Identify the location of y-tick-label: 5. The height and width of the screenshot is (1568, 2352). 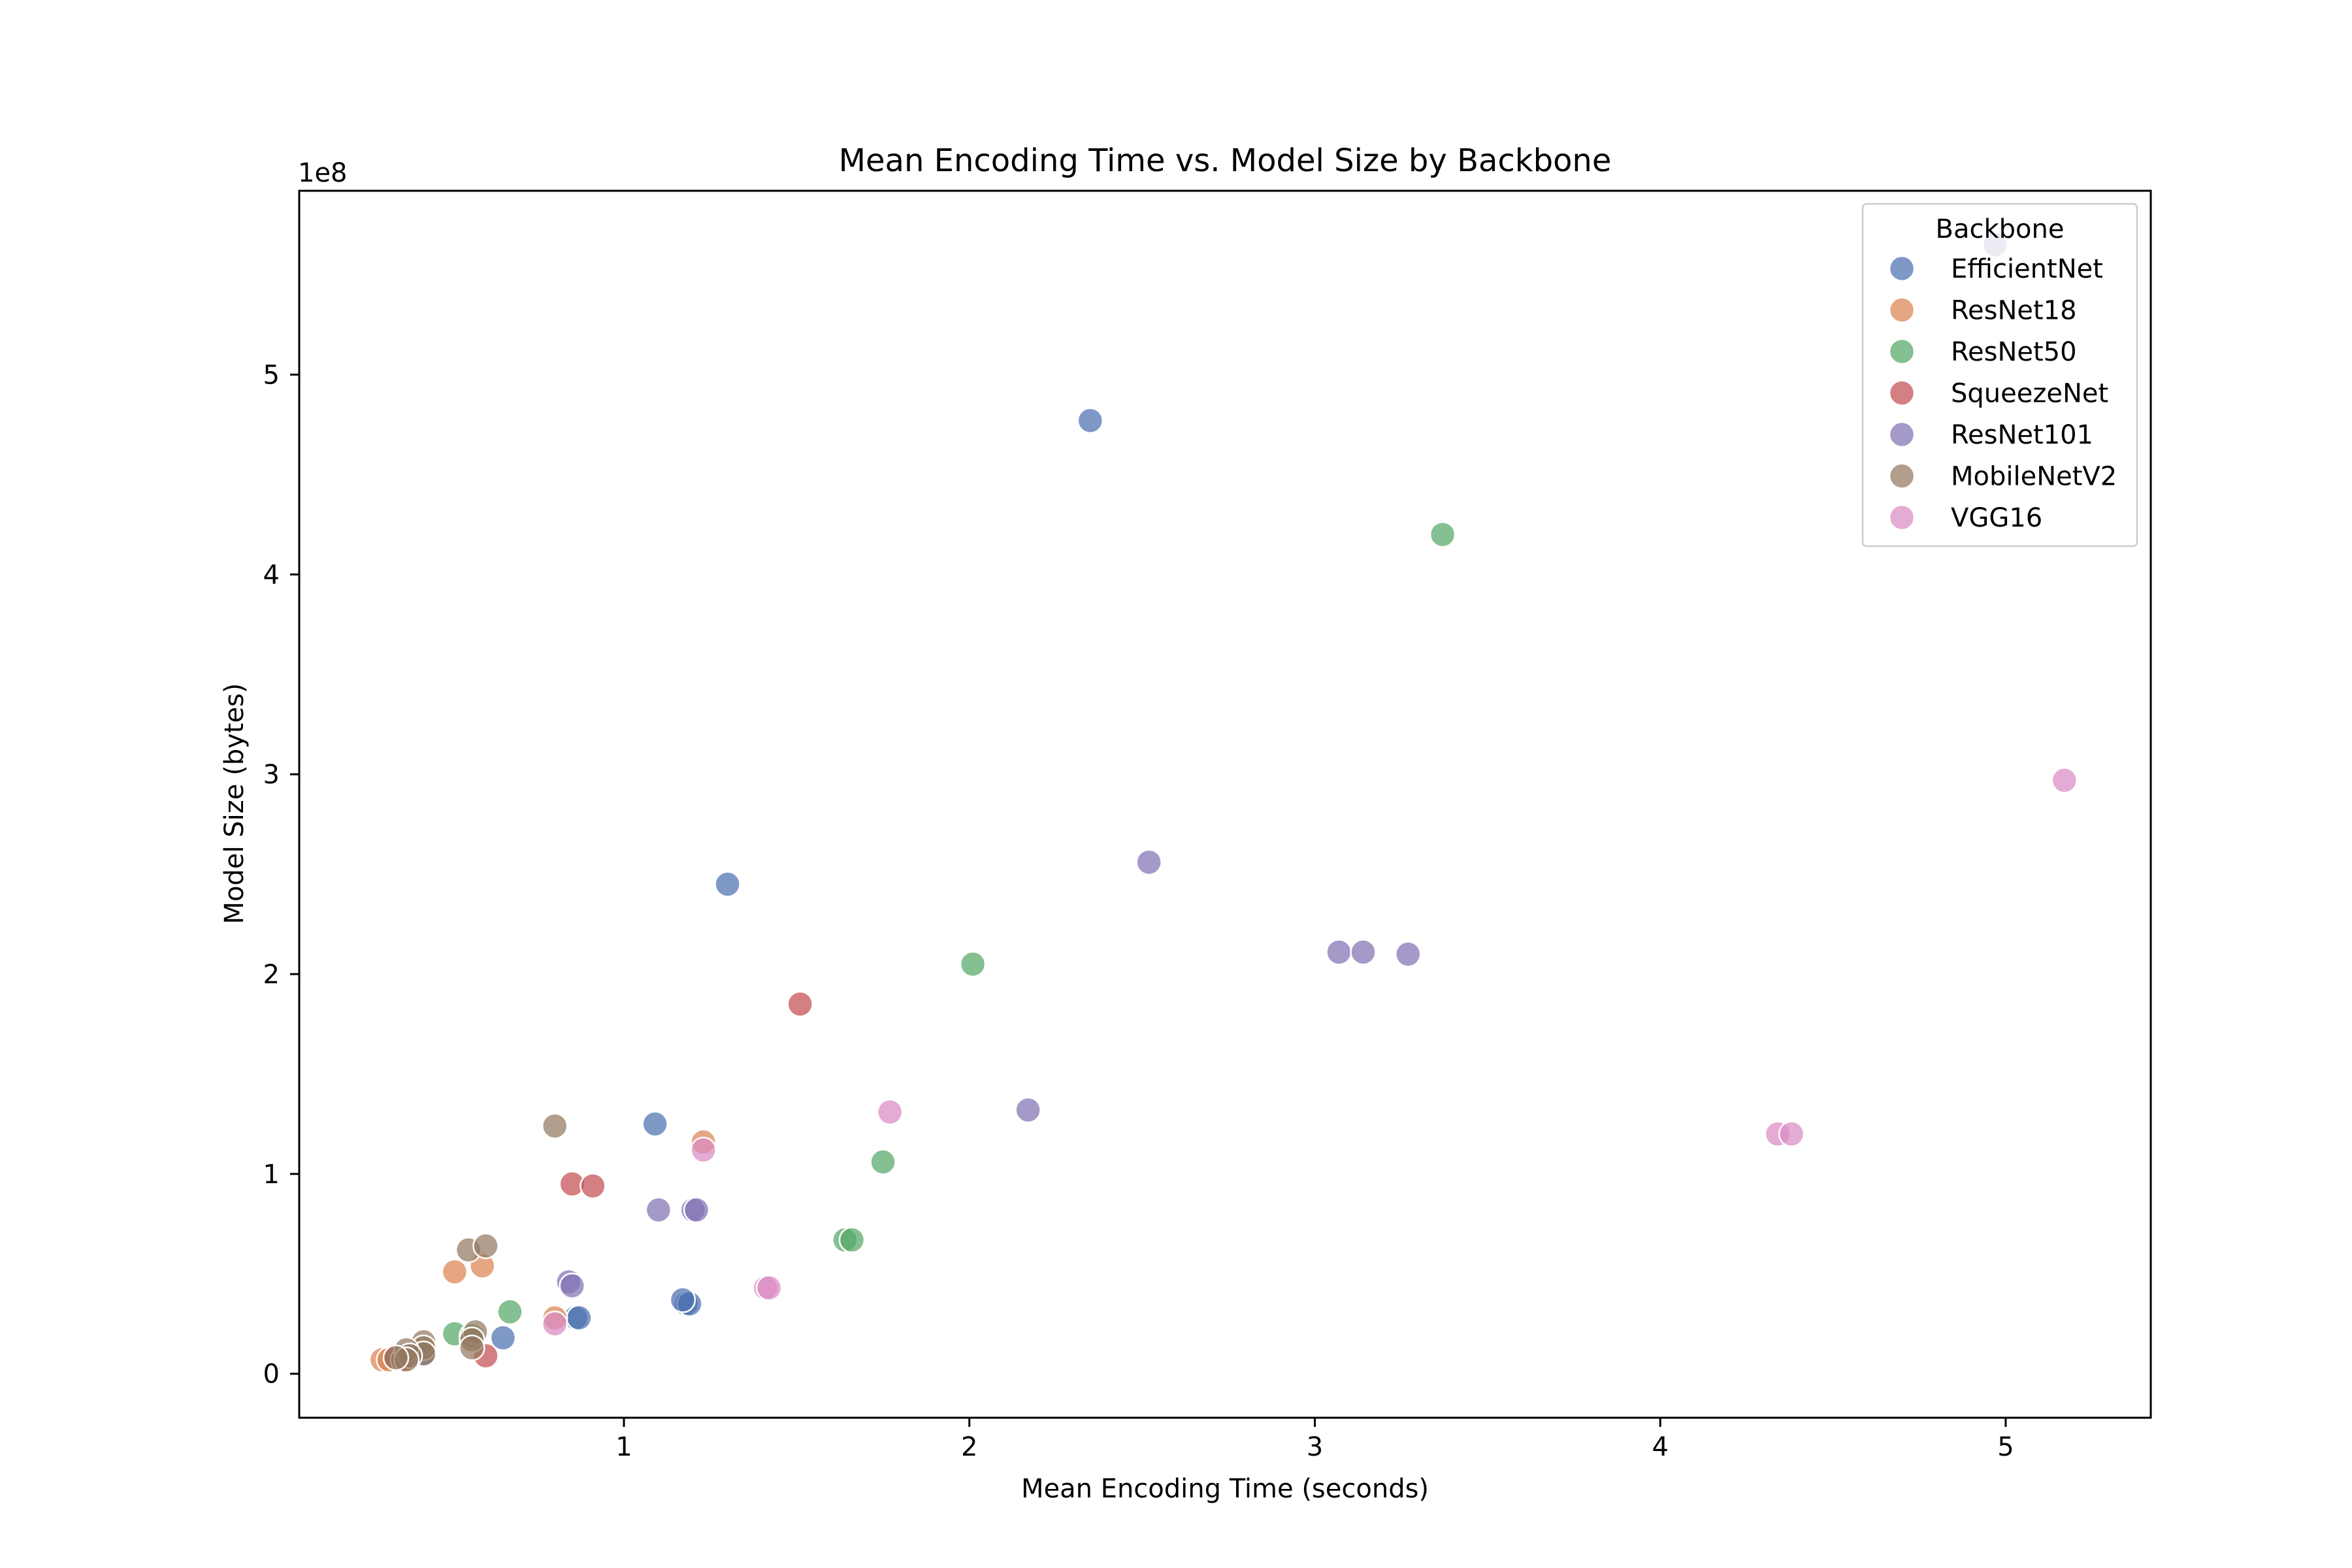
(271, 375).